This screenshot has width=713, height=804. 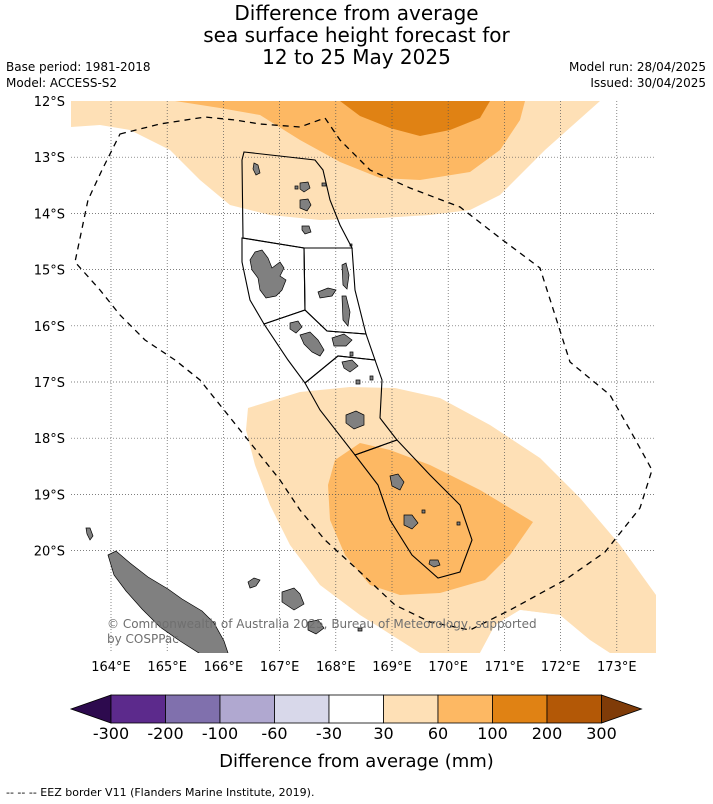 What do you see at coordinates (305, 205) in the screenshot?
I see `island-gaua` at bounding box center [305, 205].